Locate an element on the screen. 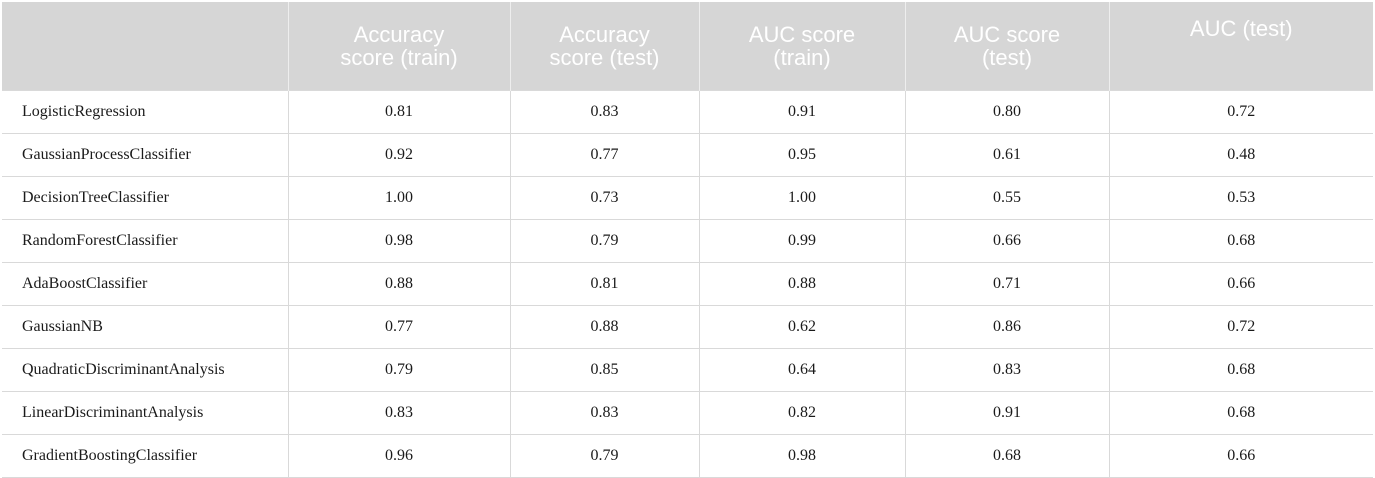 This screenshot has height=478, width=1375. auc-score-test-cell: 0.68 is located at coordinates (1007, 456).